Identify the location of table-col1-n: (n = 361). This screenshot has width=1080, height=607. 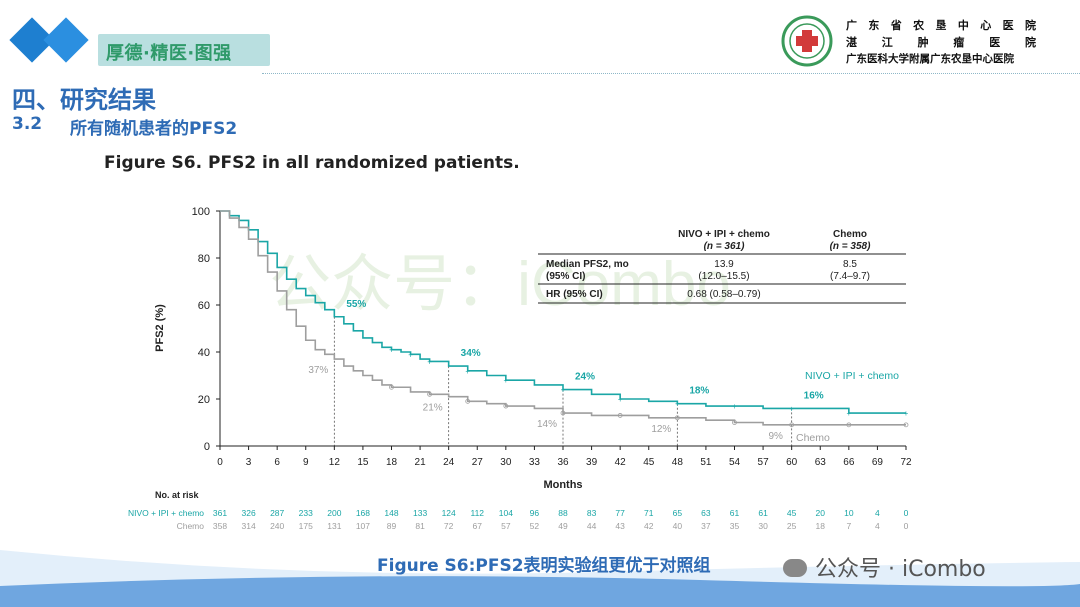
(725, 246).